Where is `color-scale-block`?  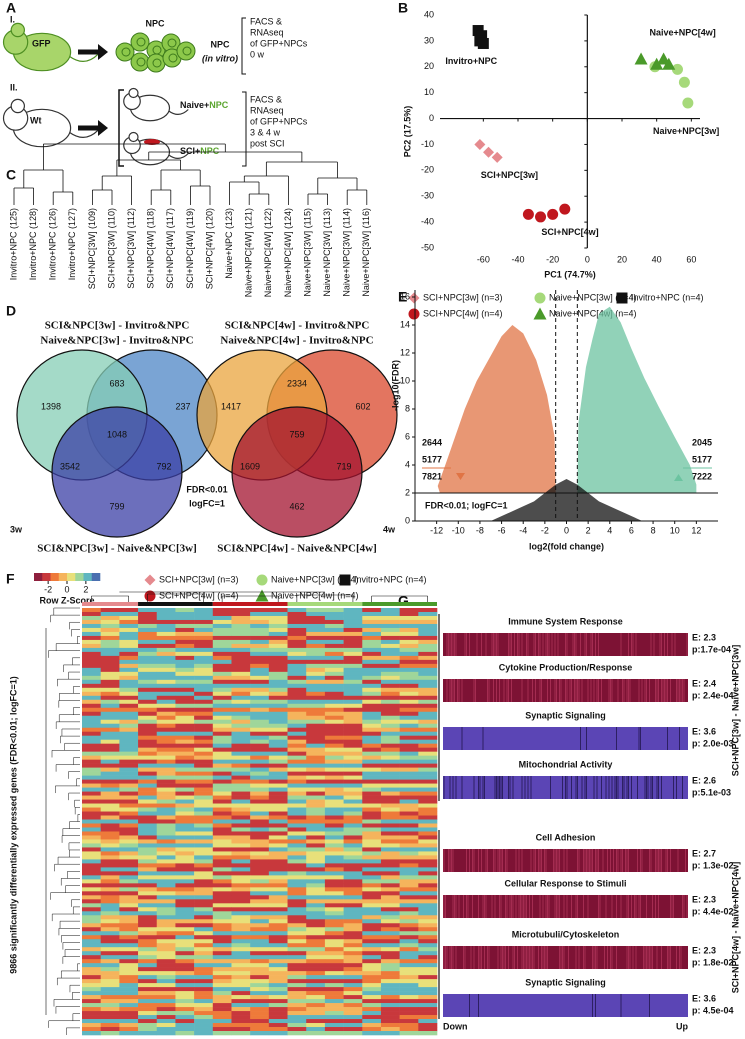 color-scale-block is located at coordinates (88, 577).